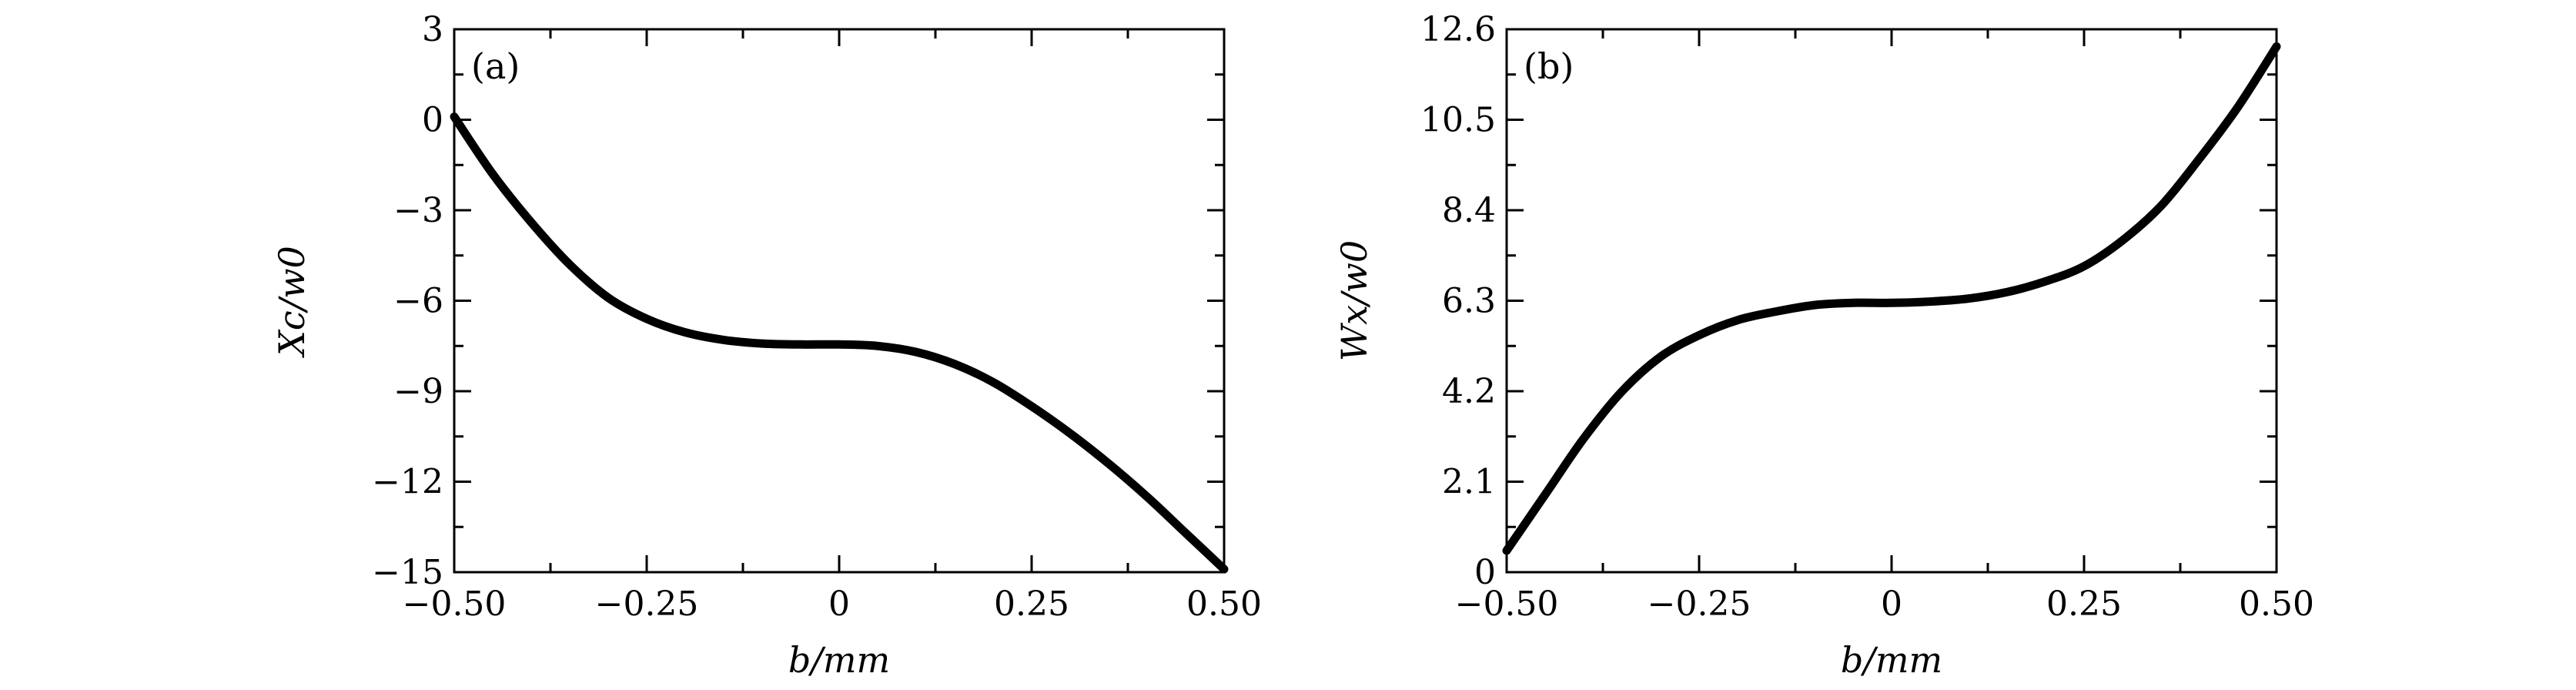  Describe the element at coordinates (839, 660) in the screenshot. I see `panel-a-x-axis-label: b/mm` at that location.